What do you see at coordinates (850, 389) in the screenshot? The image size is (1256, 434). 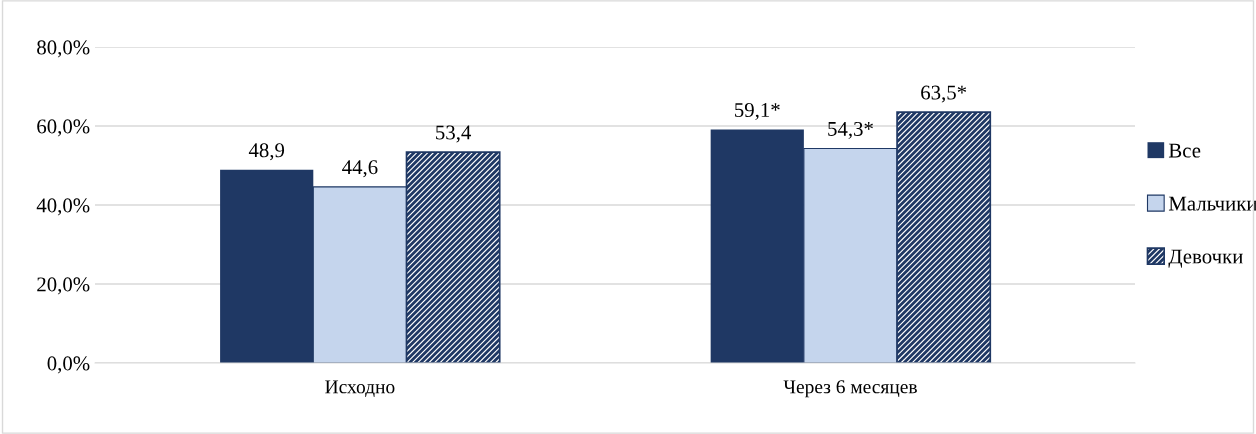 I see `x-tick-label: Через 6 месяцев` at bounding box center [850, 389].